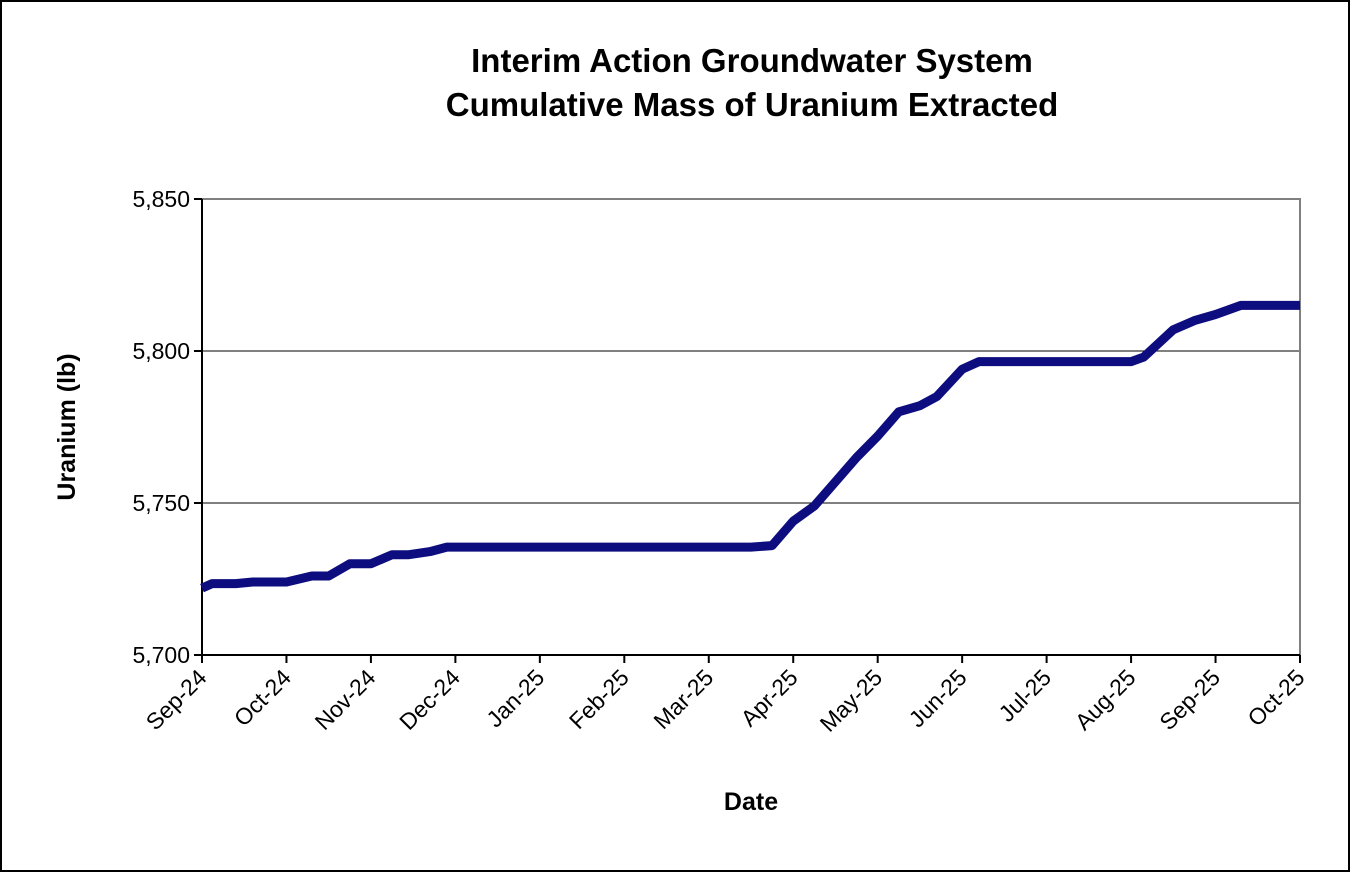 The width and height of the screenshot is (1350, 872). Describe the element at coordinates (1275, 697) in the screenshot. I see `x-tick-label: Oct-25` at that location.